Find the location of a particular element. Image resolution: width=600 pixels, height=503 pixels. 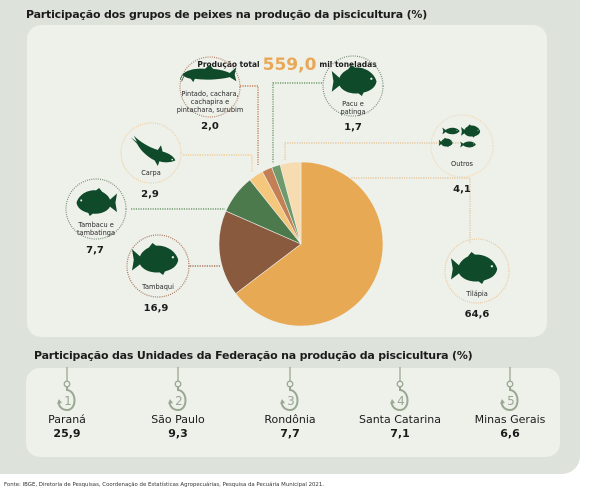

state-name: São Paulo is located at coordinates (178, 419).